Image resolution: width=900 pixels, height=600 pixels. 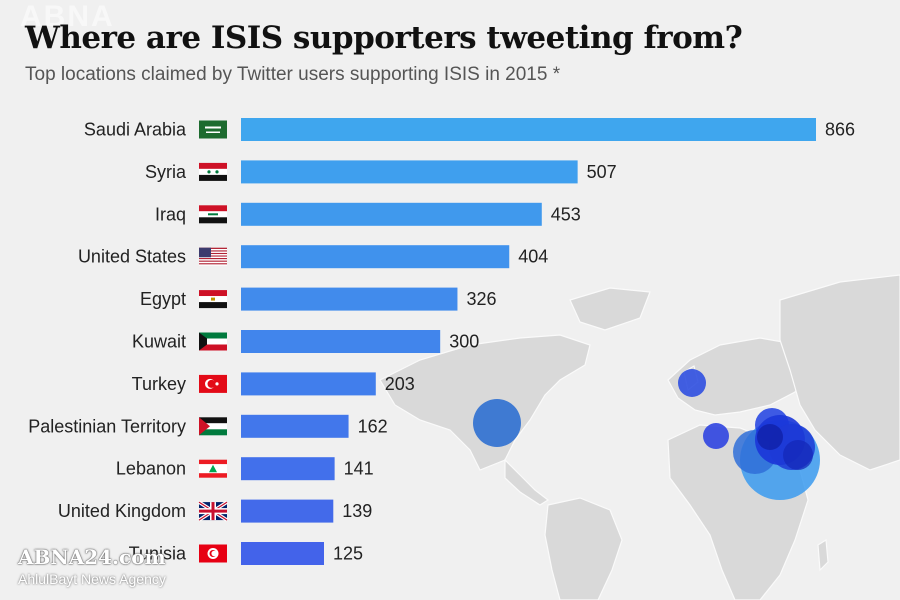 I want to click on map-bubble-united-kingdom, so click(x=692, y=383).